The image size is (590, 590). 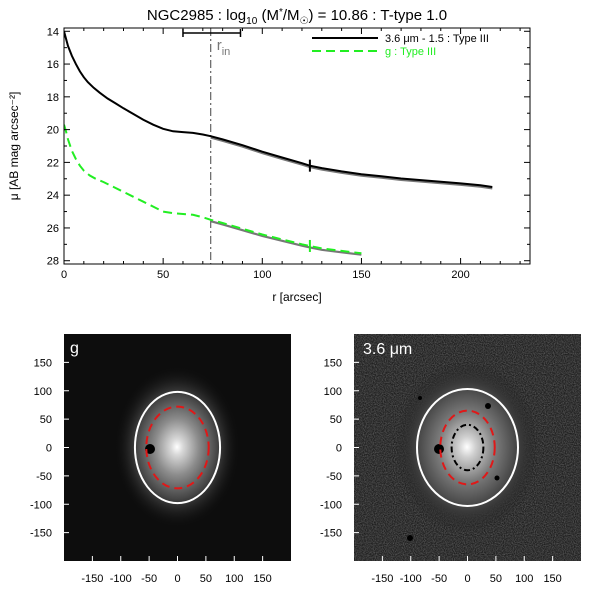 I want to click on legend-label: g : Type III, so click(x=410, y=52).